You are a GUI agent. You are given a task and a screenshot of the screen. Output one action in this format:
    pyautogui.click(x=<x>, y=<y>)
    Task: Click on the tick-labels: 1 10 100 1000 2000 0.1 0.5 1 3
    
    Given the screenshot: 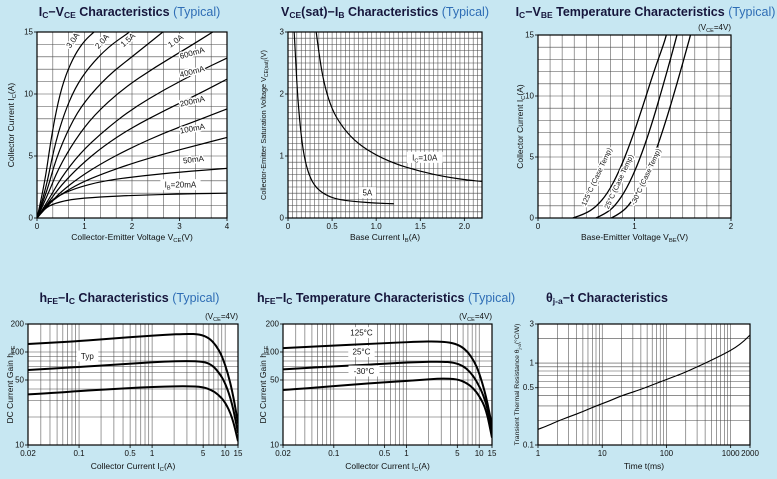 What is the action you would take?
    pyautogui.click(x=641, y=389)
    